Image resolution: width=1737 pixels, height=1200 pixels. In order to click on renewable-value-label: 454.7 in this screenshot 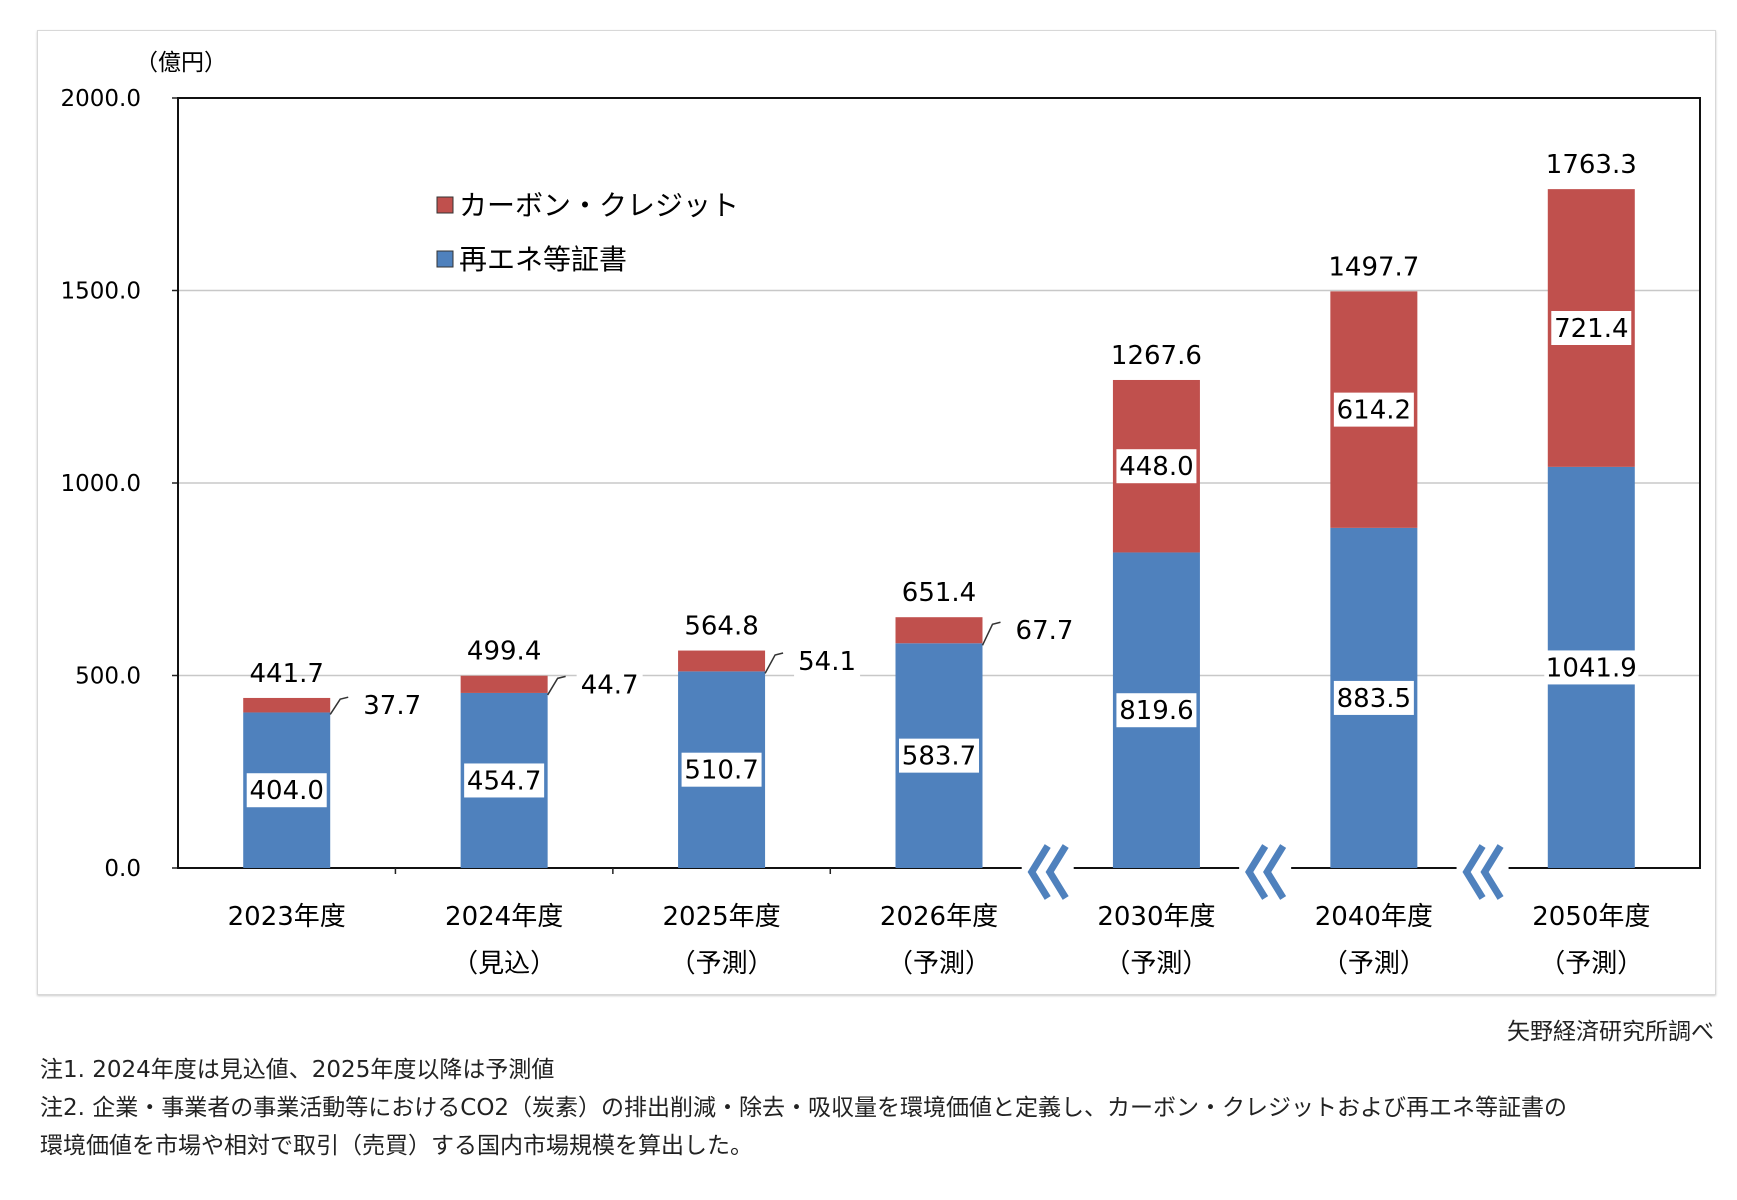, I will do `click(504, 781)`.